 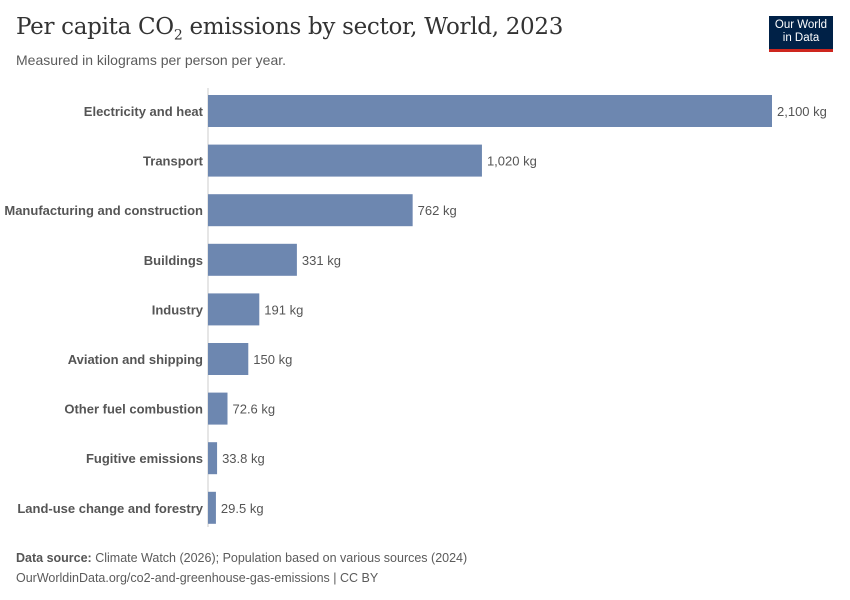 I want to click on value-label: 1,020 kg, so click(x=512, y=161).